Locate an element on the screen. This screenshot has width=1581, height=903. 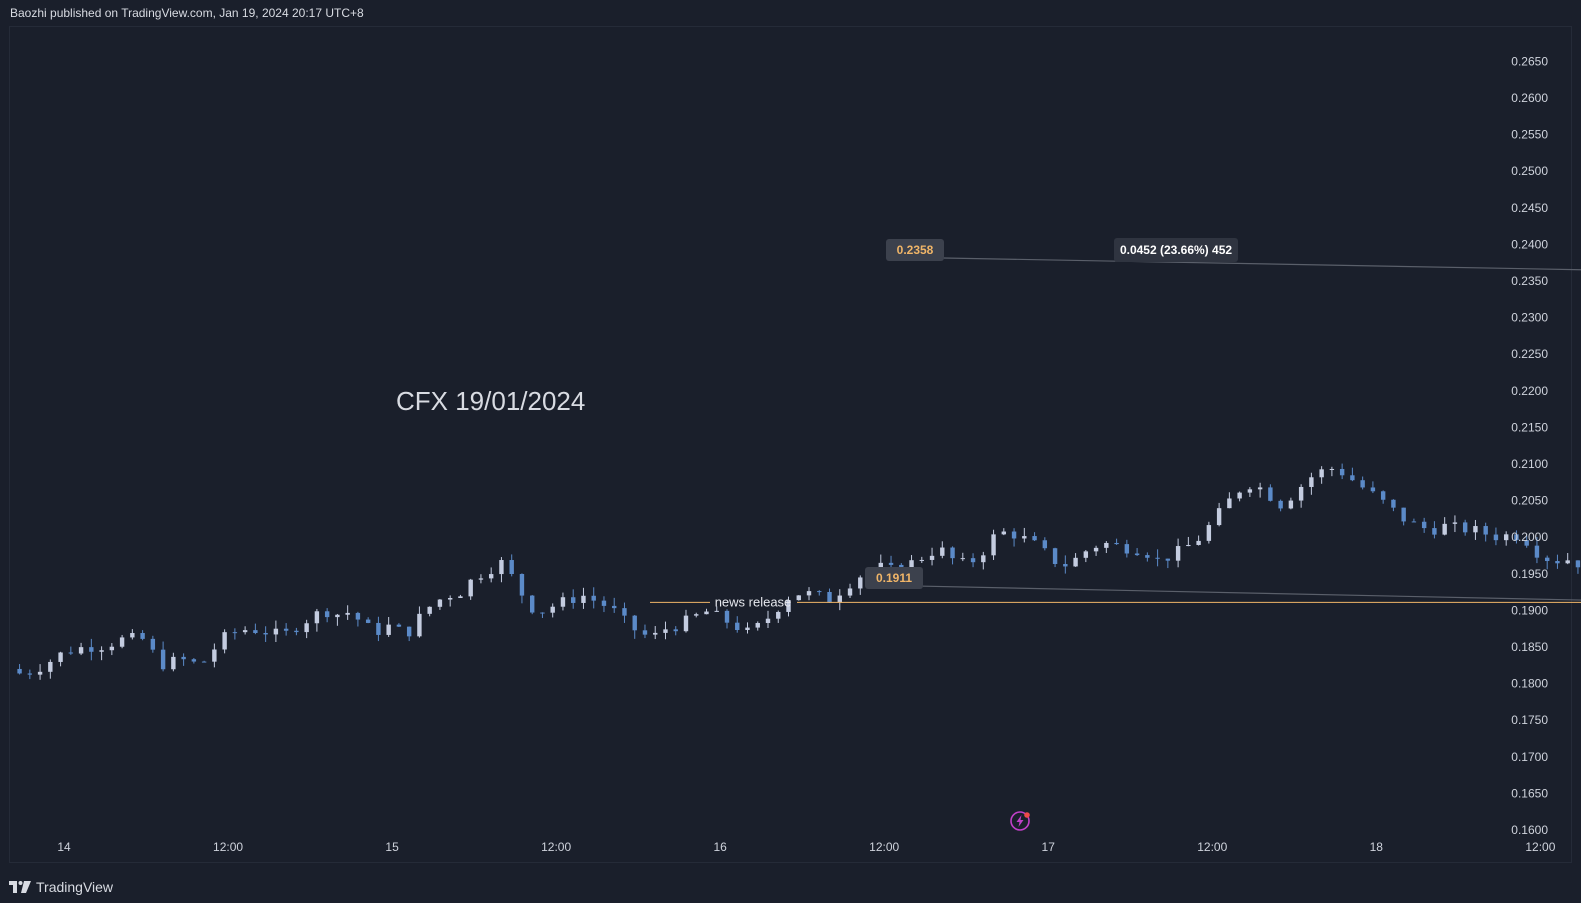
lightning-alert-icon is located at coordinates (1020, 821).